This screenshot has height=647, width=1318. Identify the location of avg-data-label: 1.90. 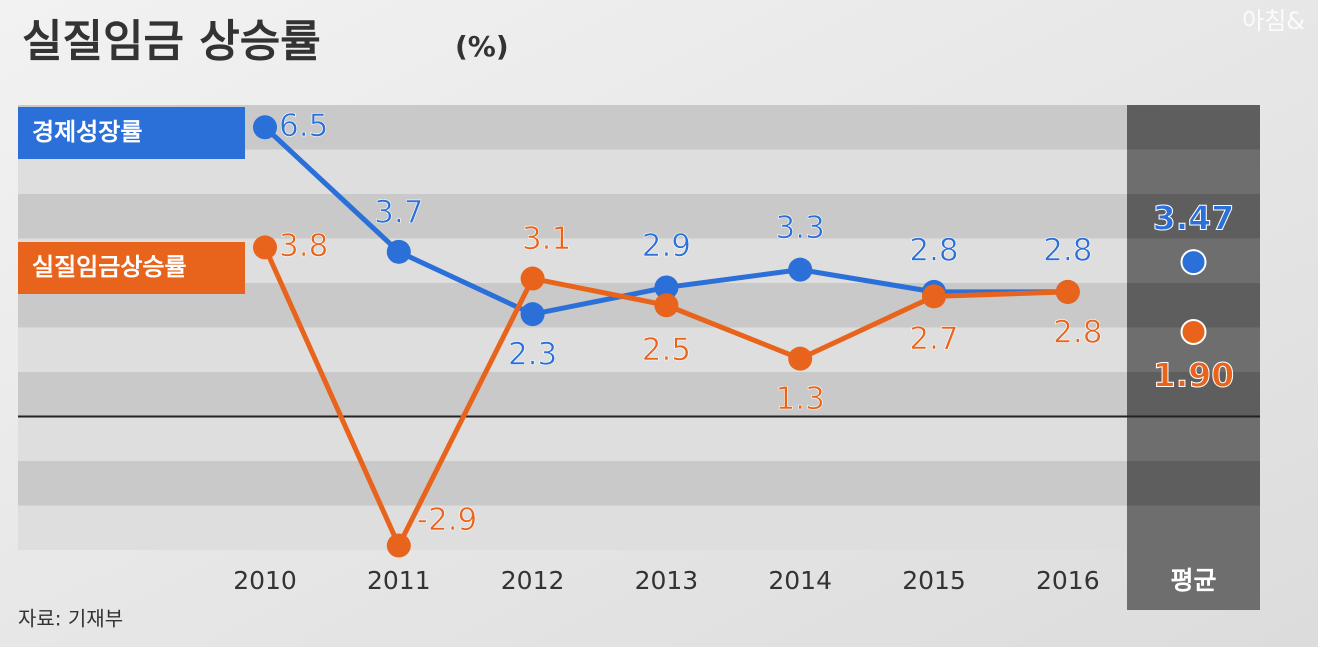
(1193, 374).